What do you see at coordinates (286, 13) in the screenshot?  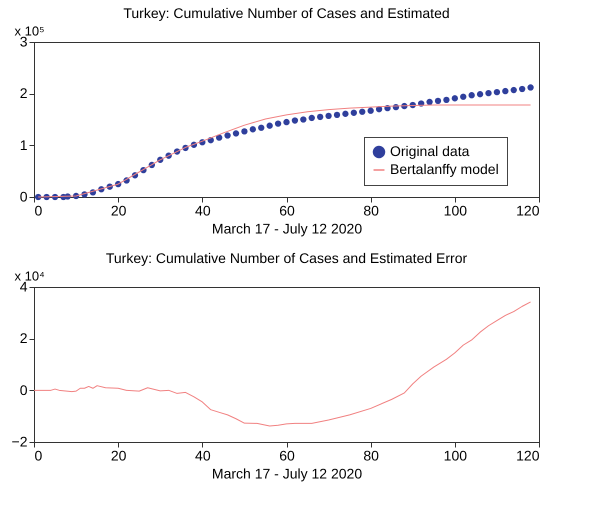 I see `chart-title: Turkey: Cumulative Number of Cases and Estimated` at bounding box center [286, 13].